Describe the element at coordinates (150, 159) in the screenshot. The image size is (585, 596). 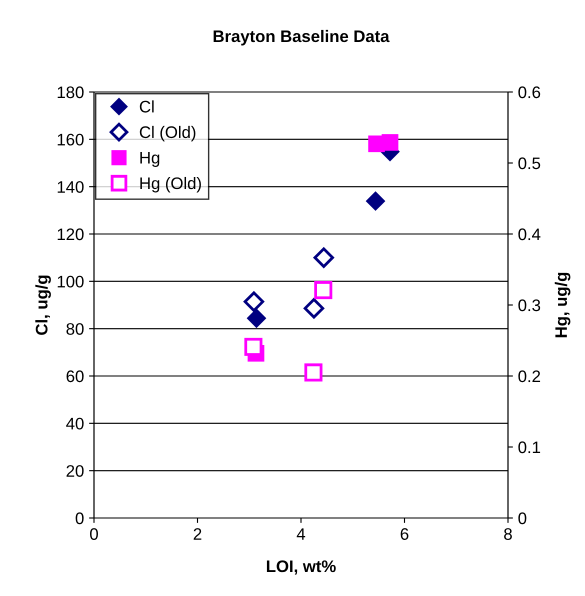
I see `legend-label: Hg` at that location.